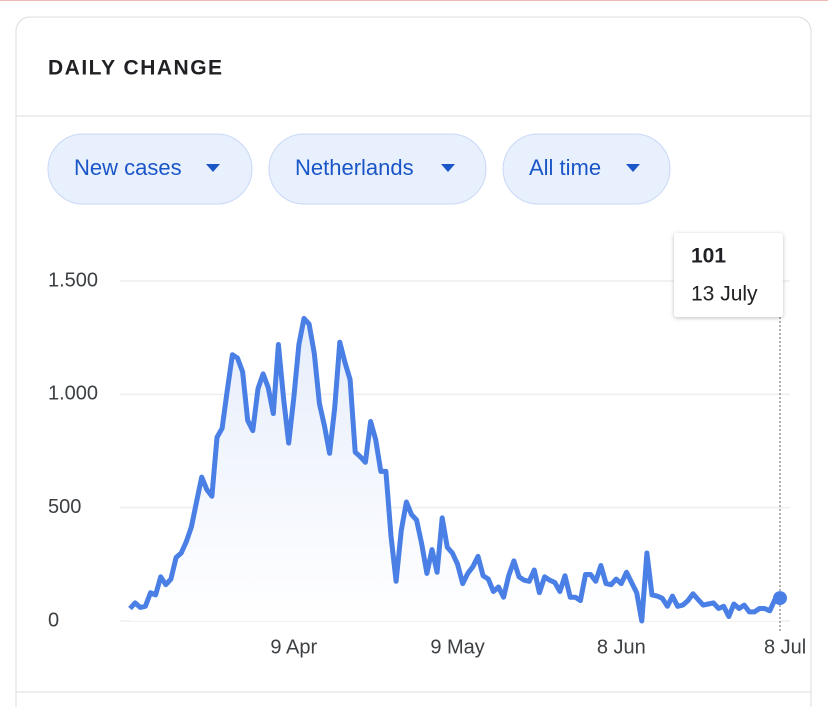 The width and height of the screenshot is (828, 712). I want to click on x-tick-label: 9 Apr, so click(293, 647).